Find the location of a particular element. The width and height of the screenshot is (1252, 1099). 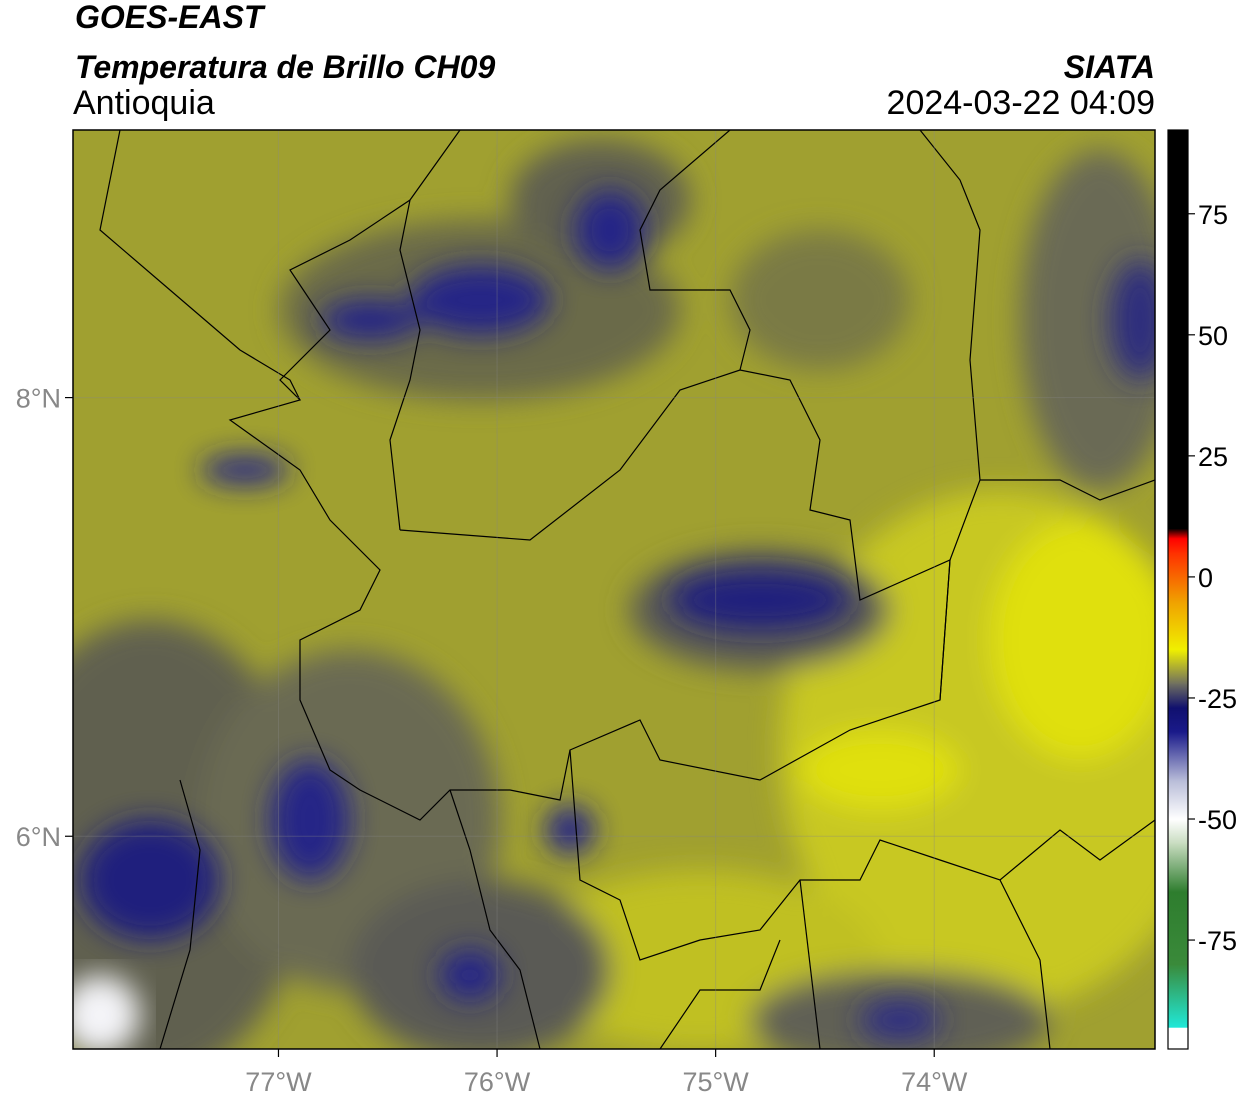

colorbar-frame is located at coordinates (1178, 589).